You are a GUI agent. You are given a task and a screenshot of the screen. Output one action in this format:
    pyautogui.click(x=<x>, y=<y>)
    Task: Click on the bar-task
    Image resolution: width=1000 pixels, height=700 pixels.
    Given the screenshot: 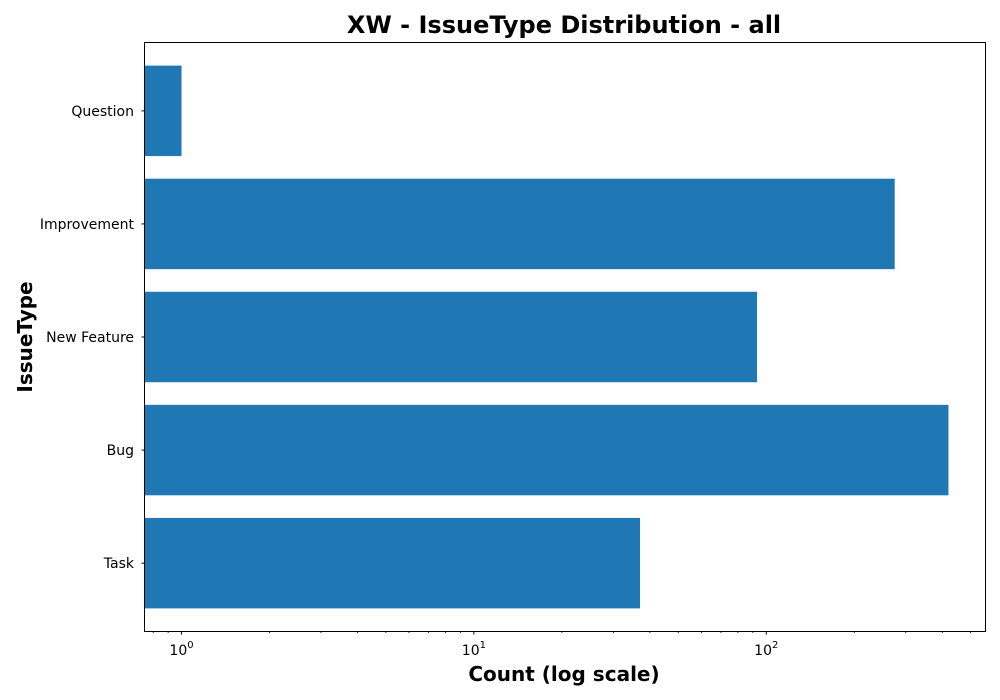 What is the action you would take?
    pyautogui.click(x=393, y=563)
    